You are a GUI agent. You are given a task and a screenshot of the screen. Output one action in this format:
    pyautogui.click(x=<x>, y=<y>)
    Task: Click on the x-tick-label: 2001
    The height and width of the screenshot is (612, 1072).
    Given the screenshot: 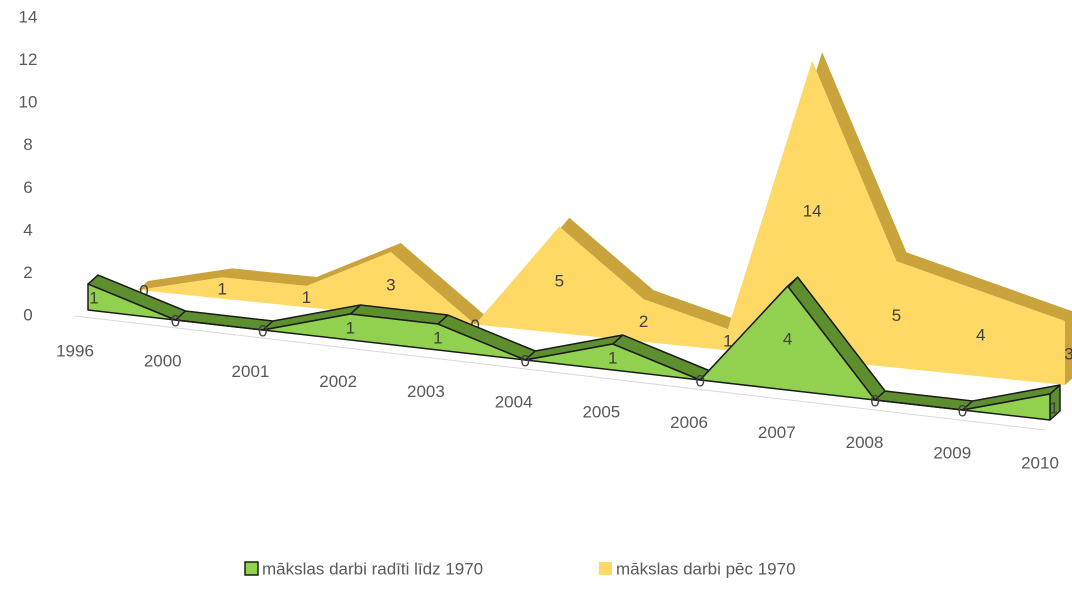 What is the action you would take?
    pyautogui.click(x=251, y=371)
    